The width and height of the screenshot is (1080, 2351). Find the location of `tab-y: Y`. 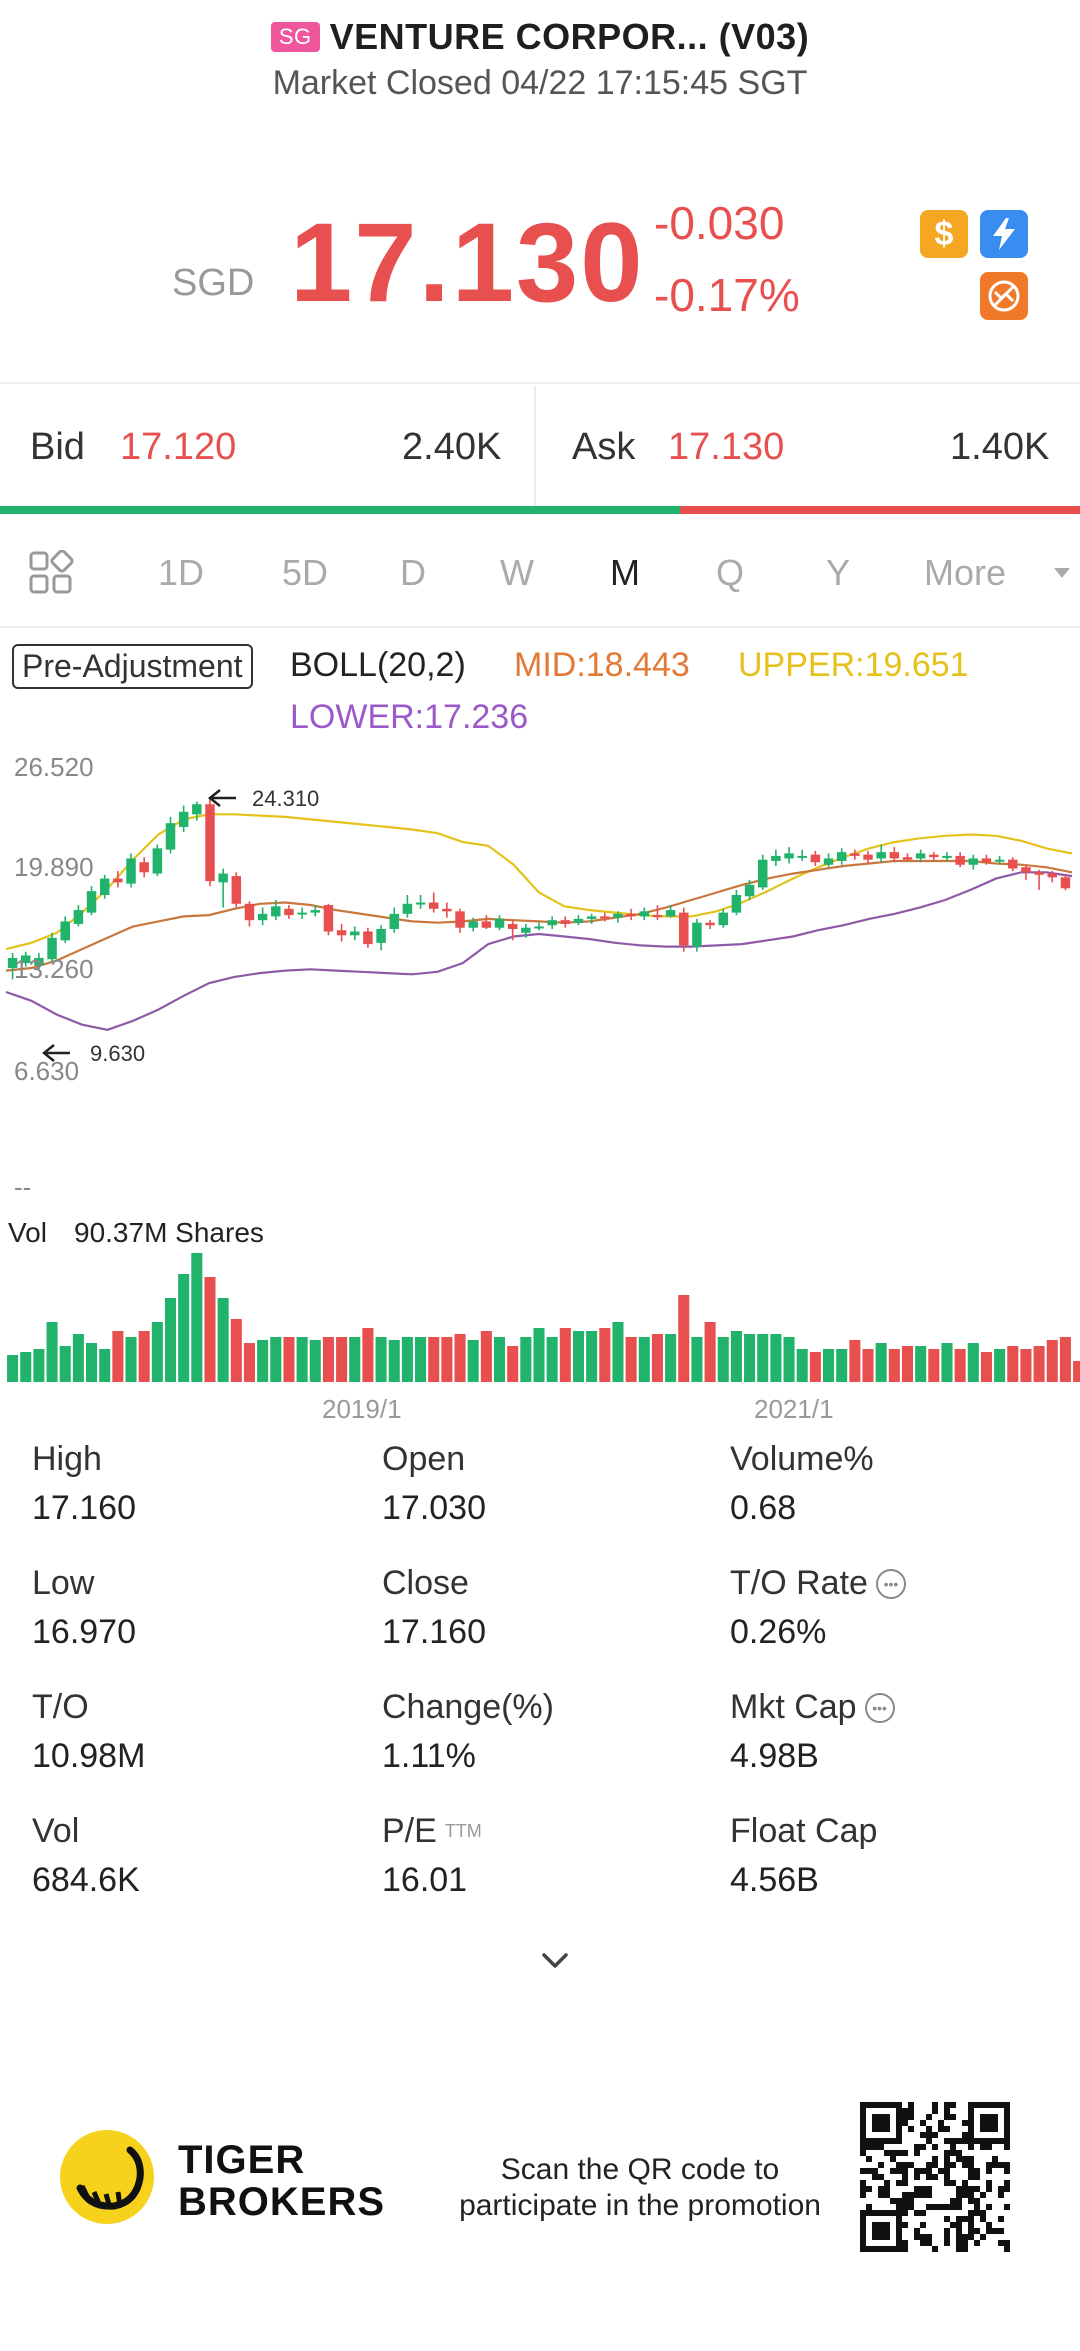

tab-y: Y is located at coordinates (838, 572).